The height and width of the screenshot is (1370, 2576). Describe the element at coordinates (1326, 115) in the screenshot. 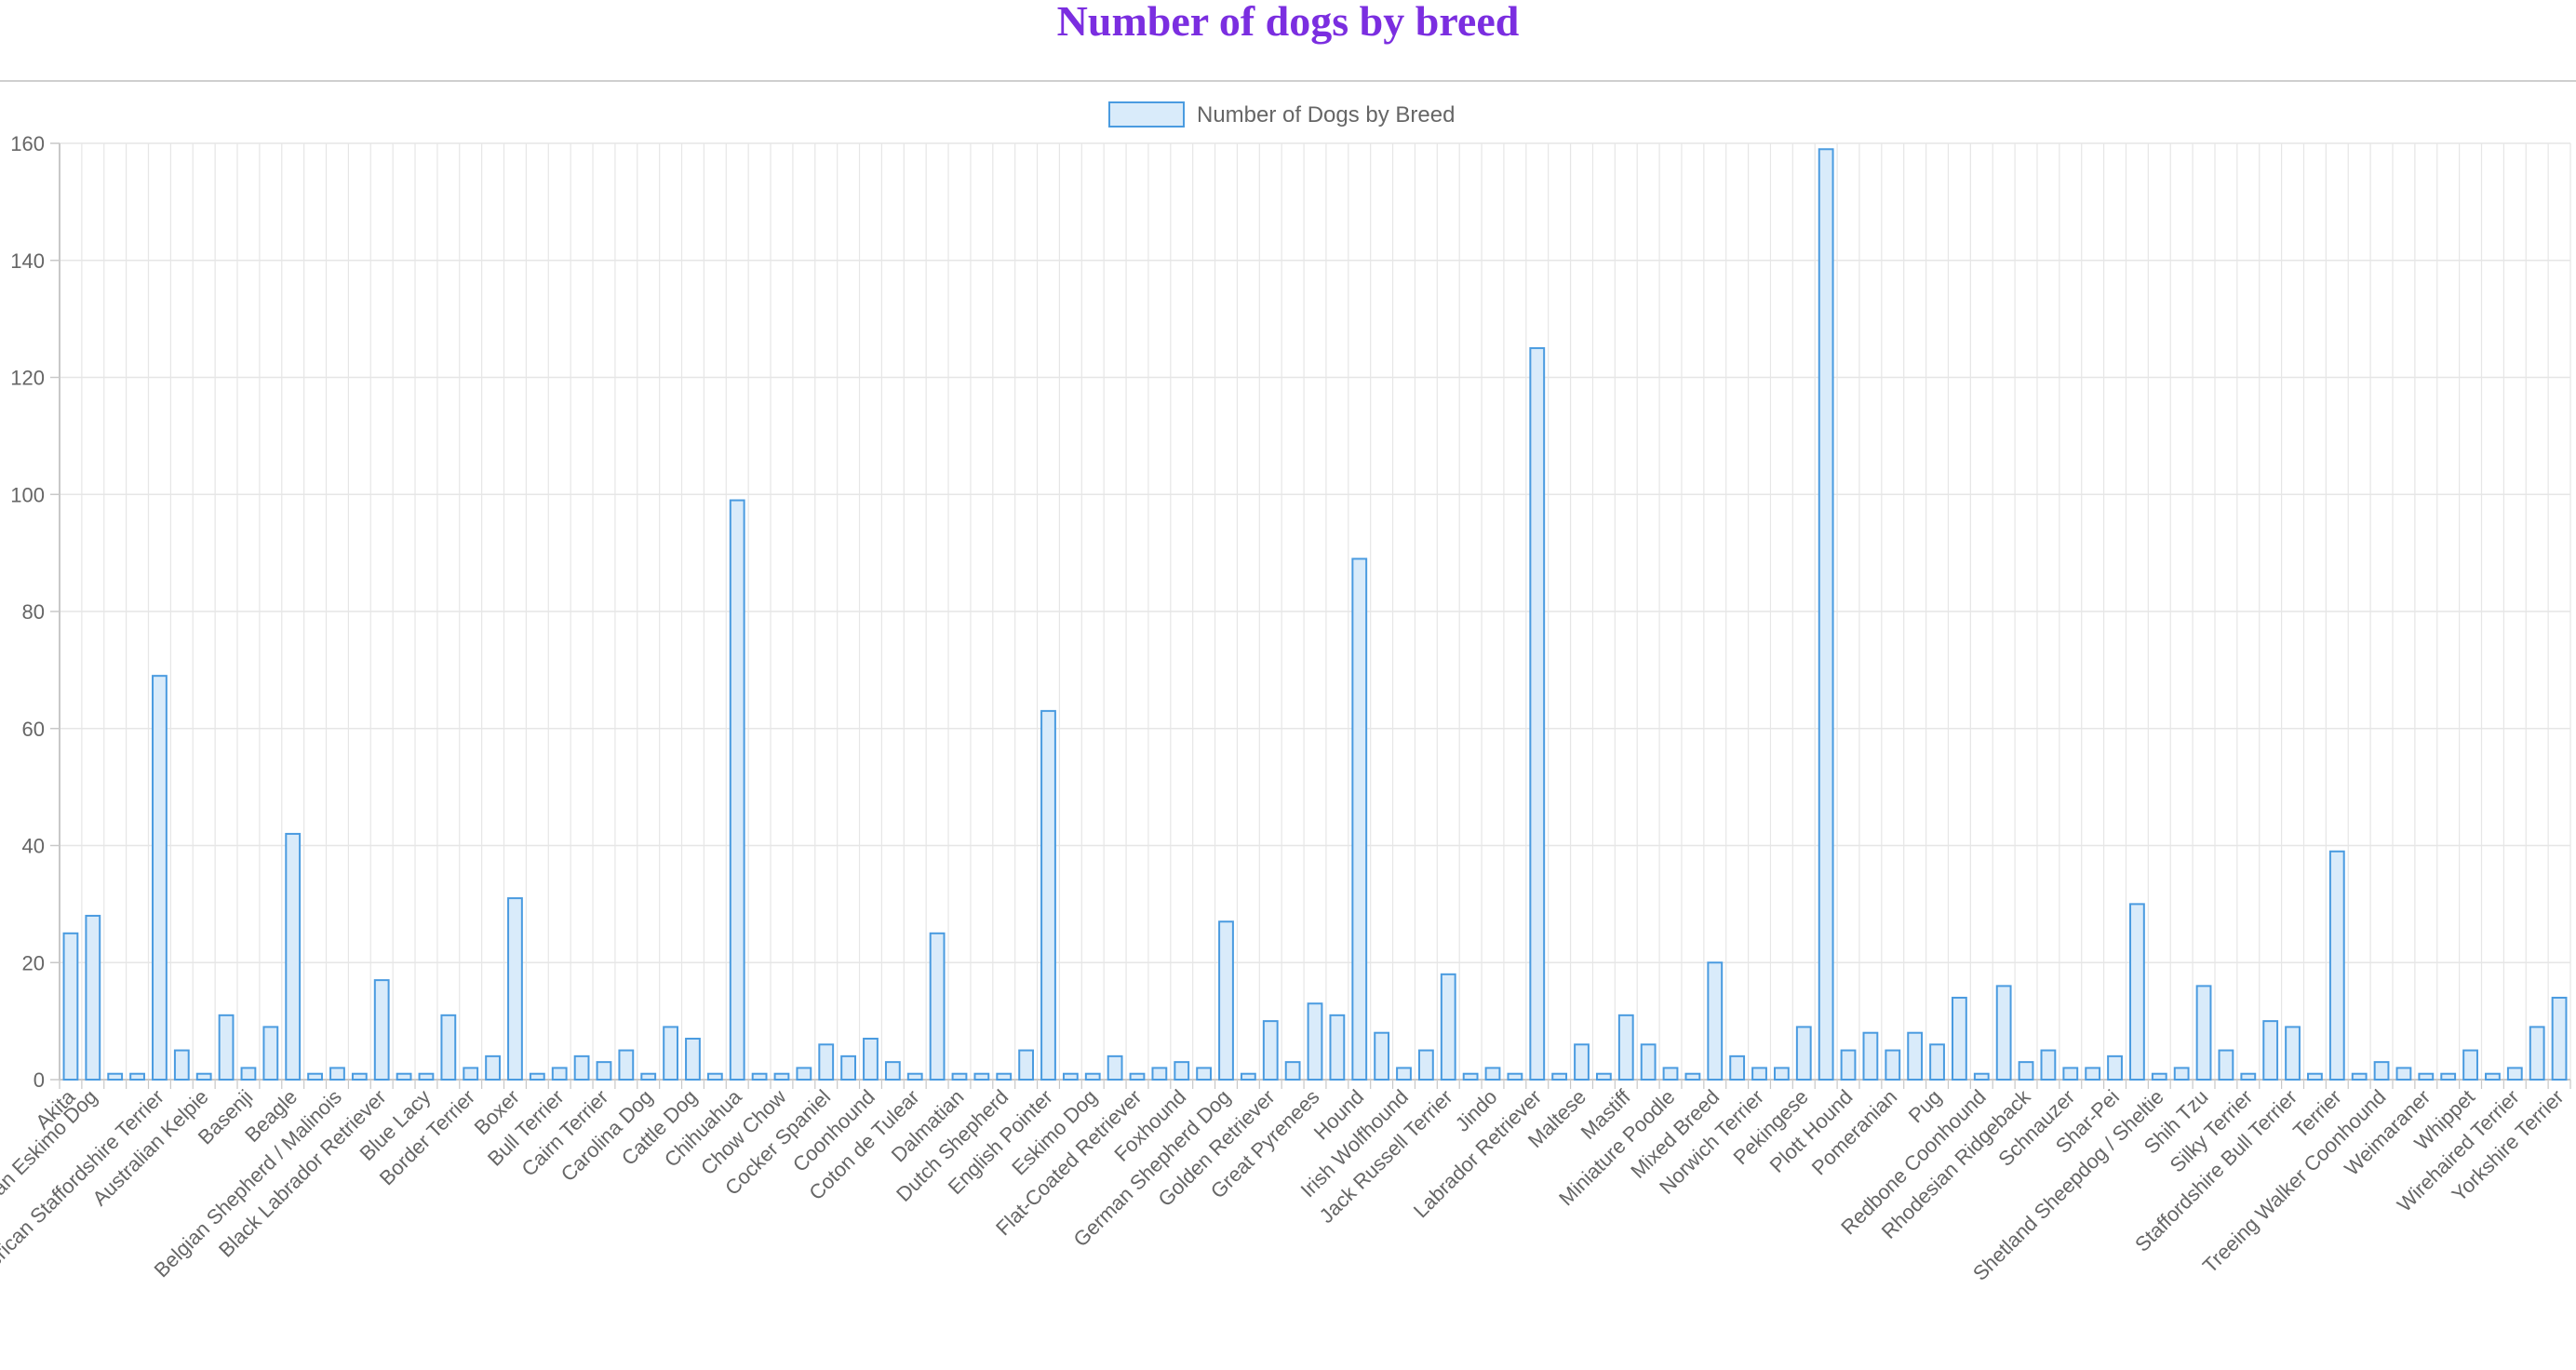

I see `legend-label: Number of Dogs by Breed` at that location.